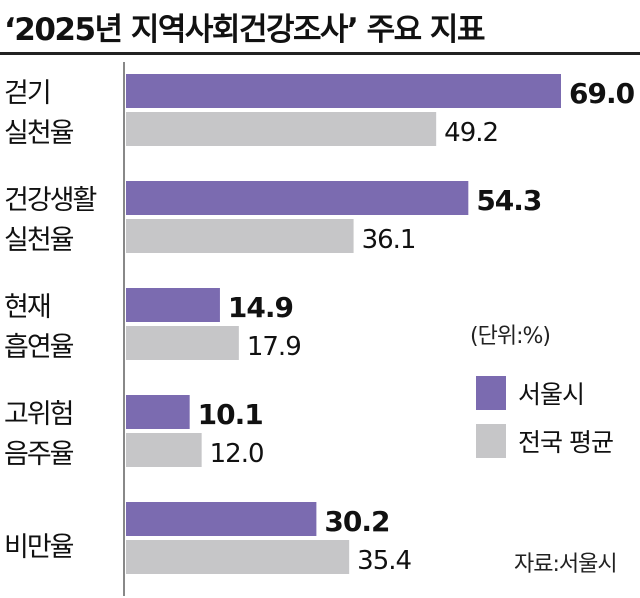 Image resolution: width=640 pixels, height=598 pixels. What do you see at coordinates (389, 240) in the screenshot?
I see `value-label-national: 36.1` at bounding box center [389, 240].